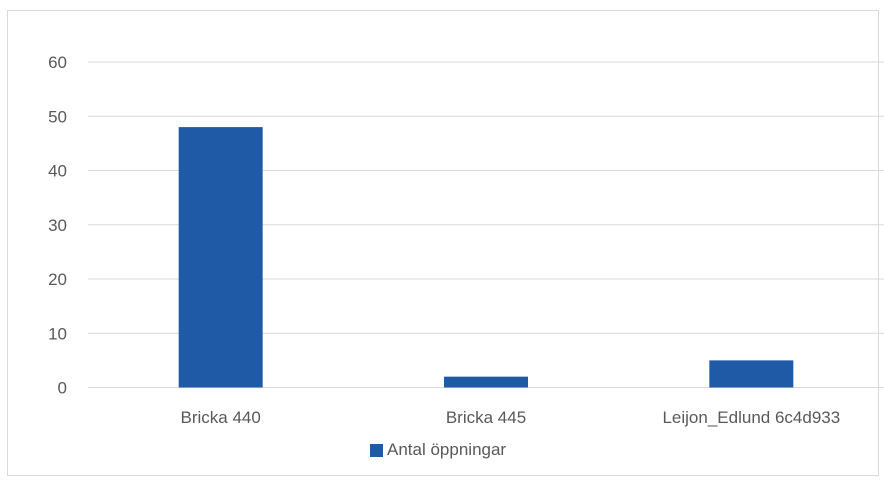 This screenshot has height=480, width=884. What do you see at coordinates (62, 388) in the screenshot?
I see `y-tick-label: 0` at bounding box center [62, 388].